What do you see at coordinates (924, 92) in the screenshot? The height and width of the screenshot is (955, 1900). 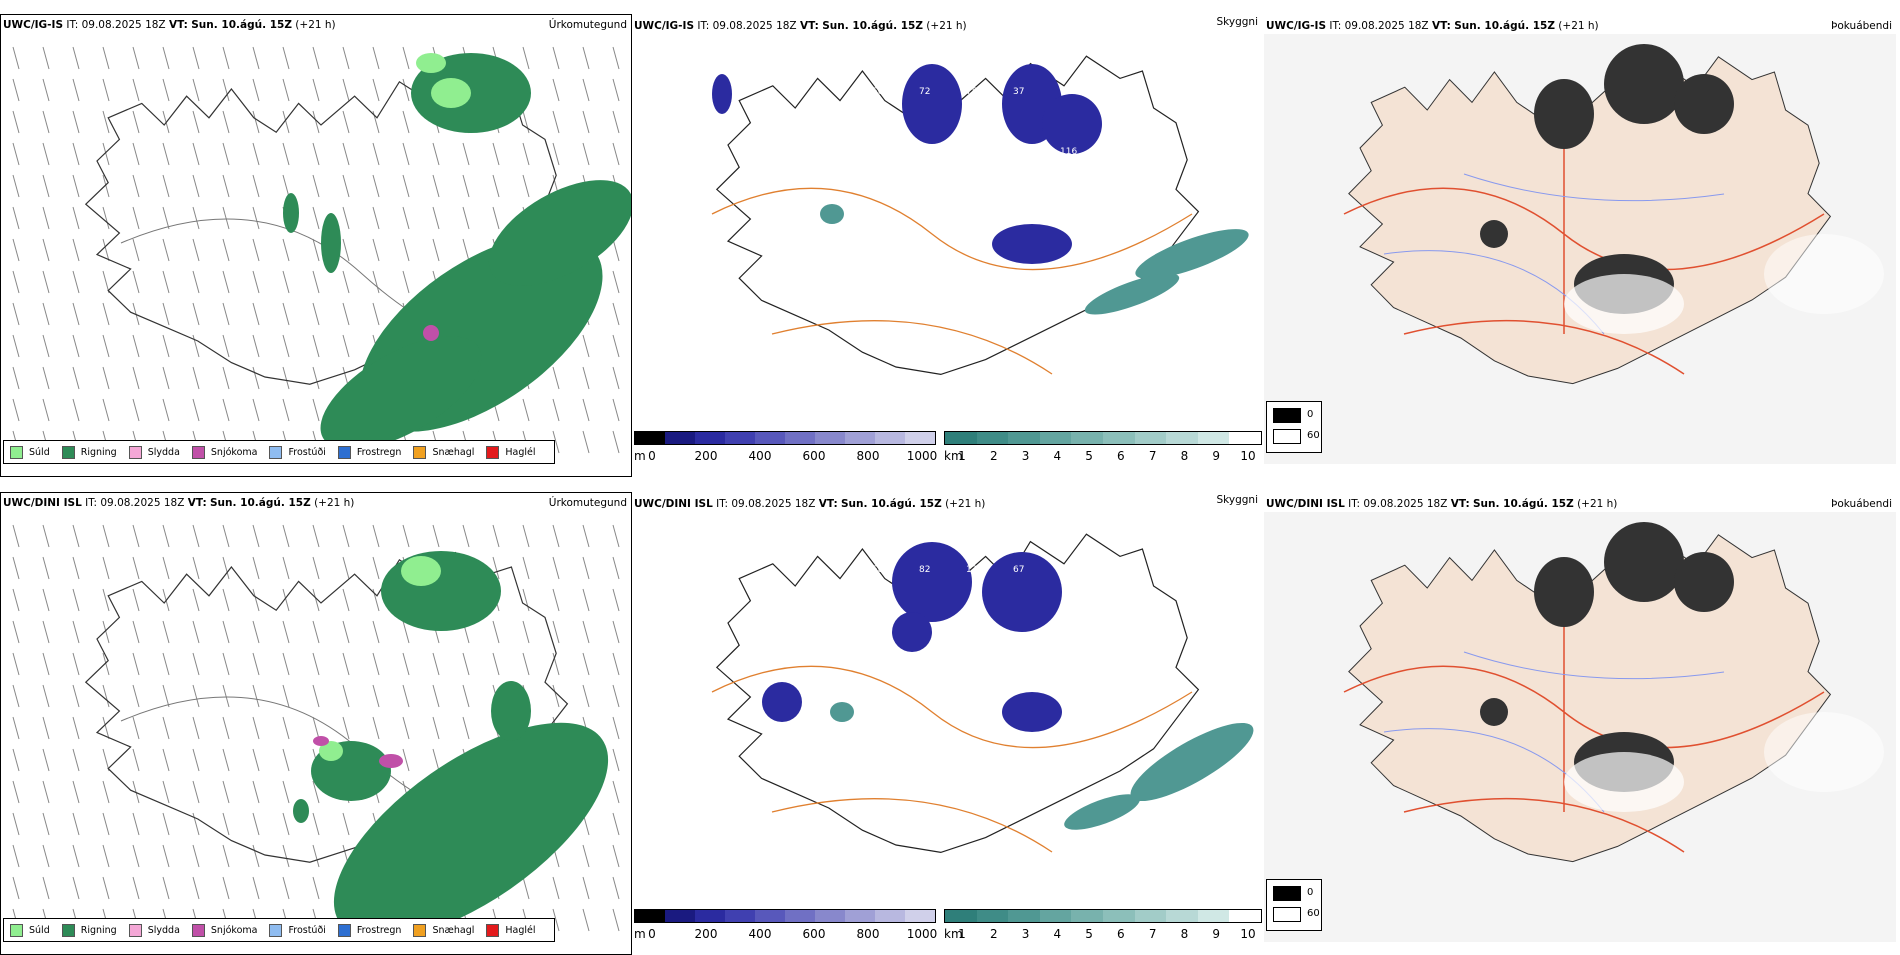 I see `ceiling-value-label: 72` at bounding box center [924, 92].